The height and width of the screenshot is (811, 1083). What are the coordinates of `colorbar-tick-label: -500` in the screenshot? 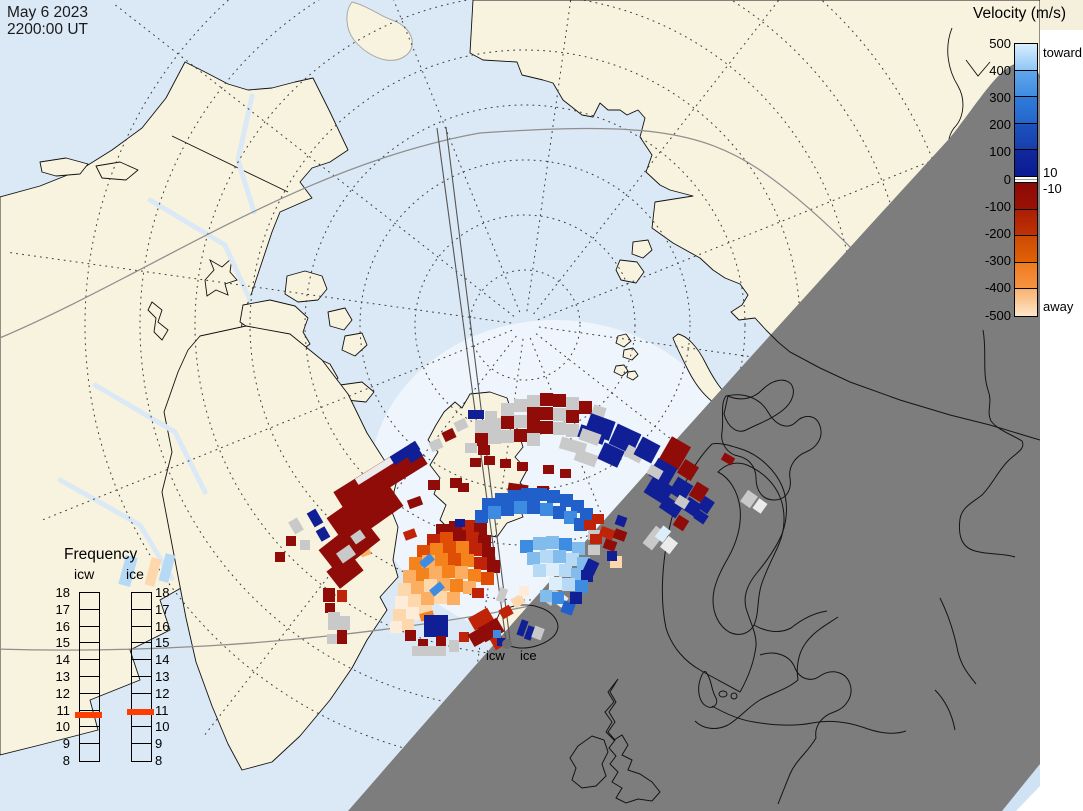 It's located at (997, 315).